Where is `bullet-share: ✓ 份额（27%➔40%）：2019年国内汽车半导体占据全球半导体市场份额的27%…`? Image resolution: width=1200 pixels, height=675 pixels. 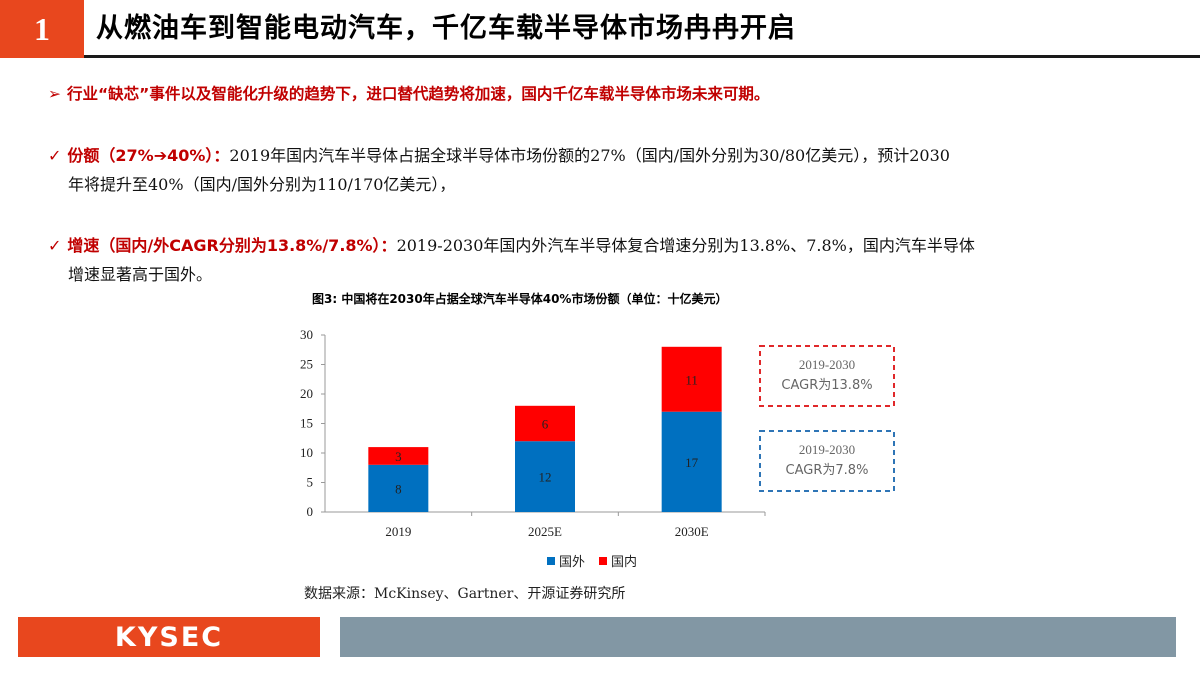 bullet-share: ✓ 份额（27%➔40%）：2019年国内汽车半导体占据全球半导体市场份额的27%… is located at coordinates (603, 170).